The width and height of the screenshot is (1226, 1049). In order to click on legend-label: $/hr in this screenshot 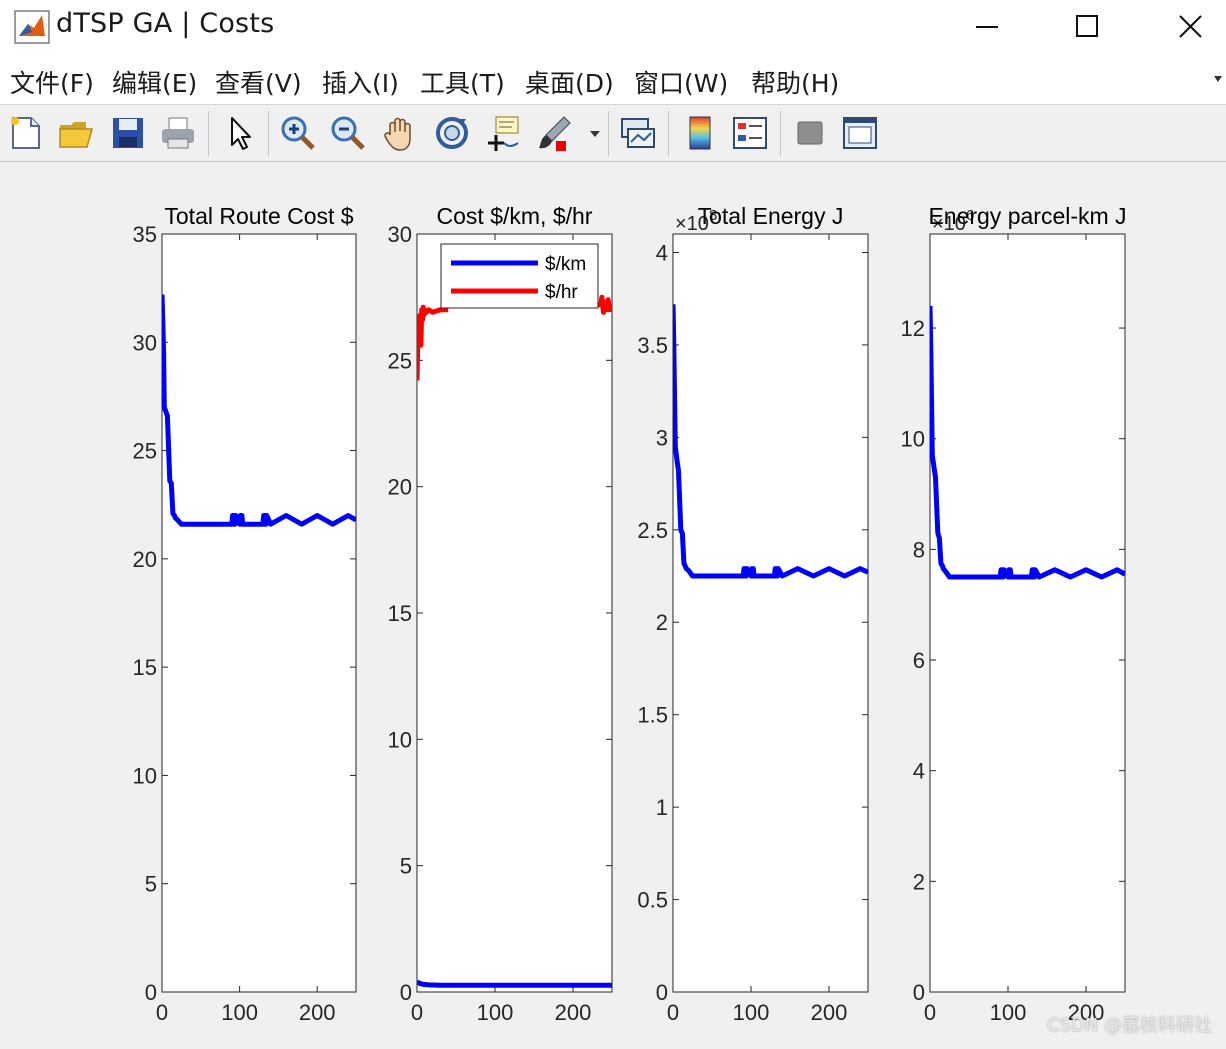, I will do `click(561, 292)`.